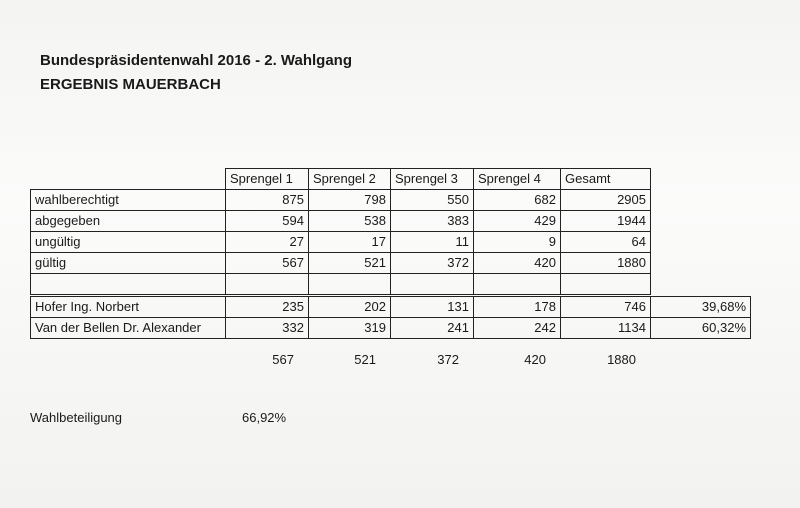  Describe the element at coordinates (605, 307) in the screenshot. I see `table-cell: 746` at that location.